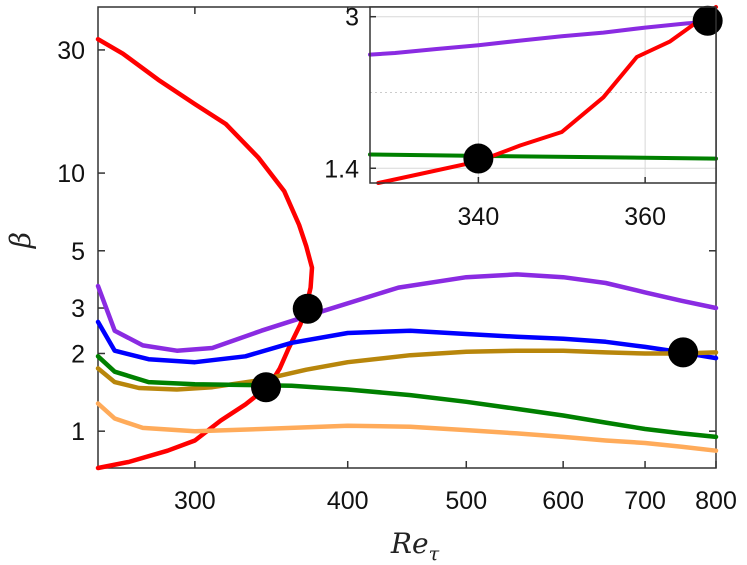  I want to click on x-axis-label-main: Re, so click(409, 543).